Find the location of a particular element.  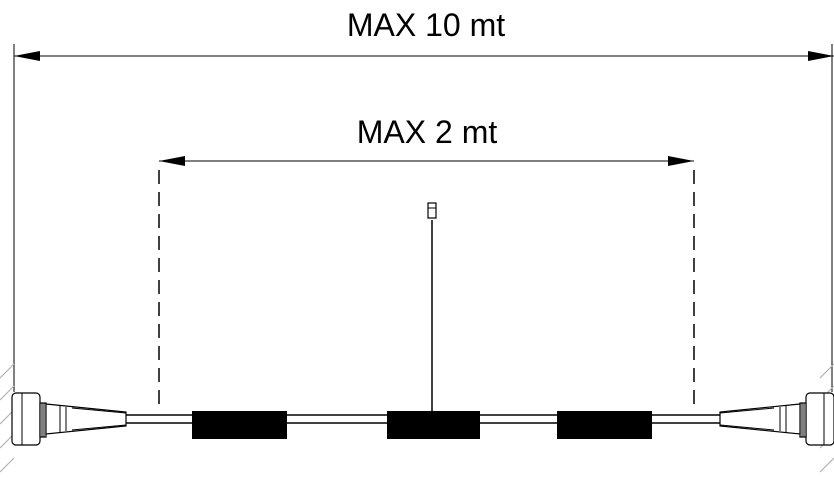

inner-arrow-left is located at coordinates (172, 161).